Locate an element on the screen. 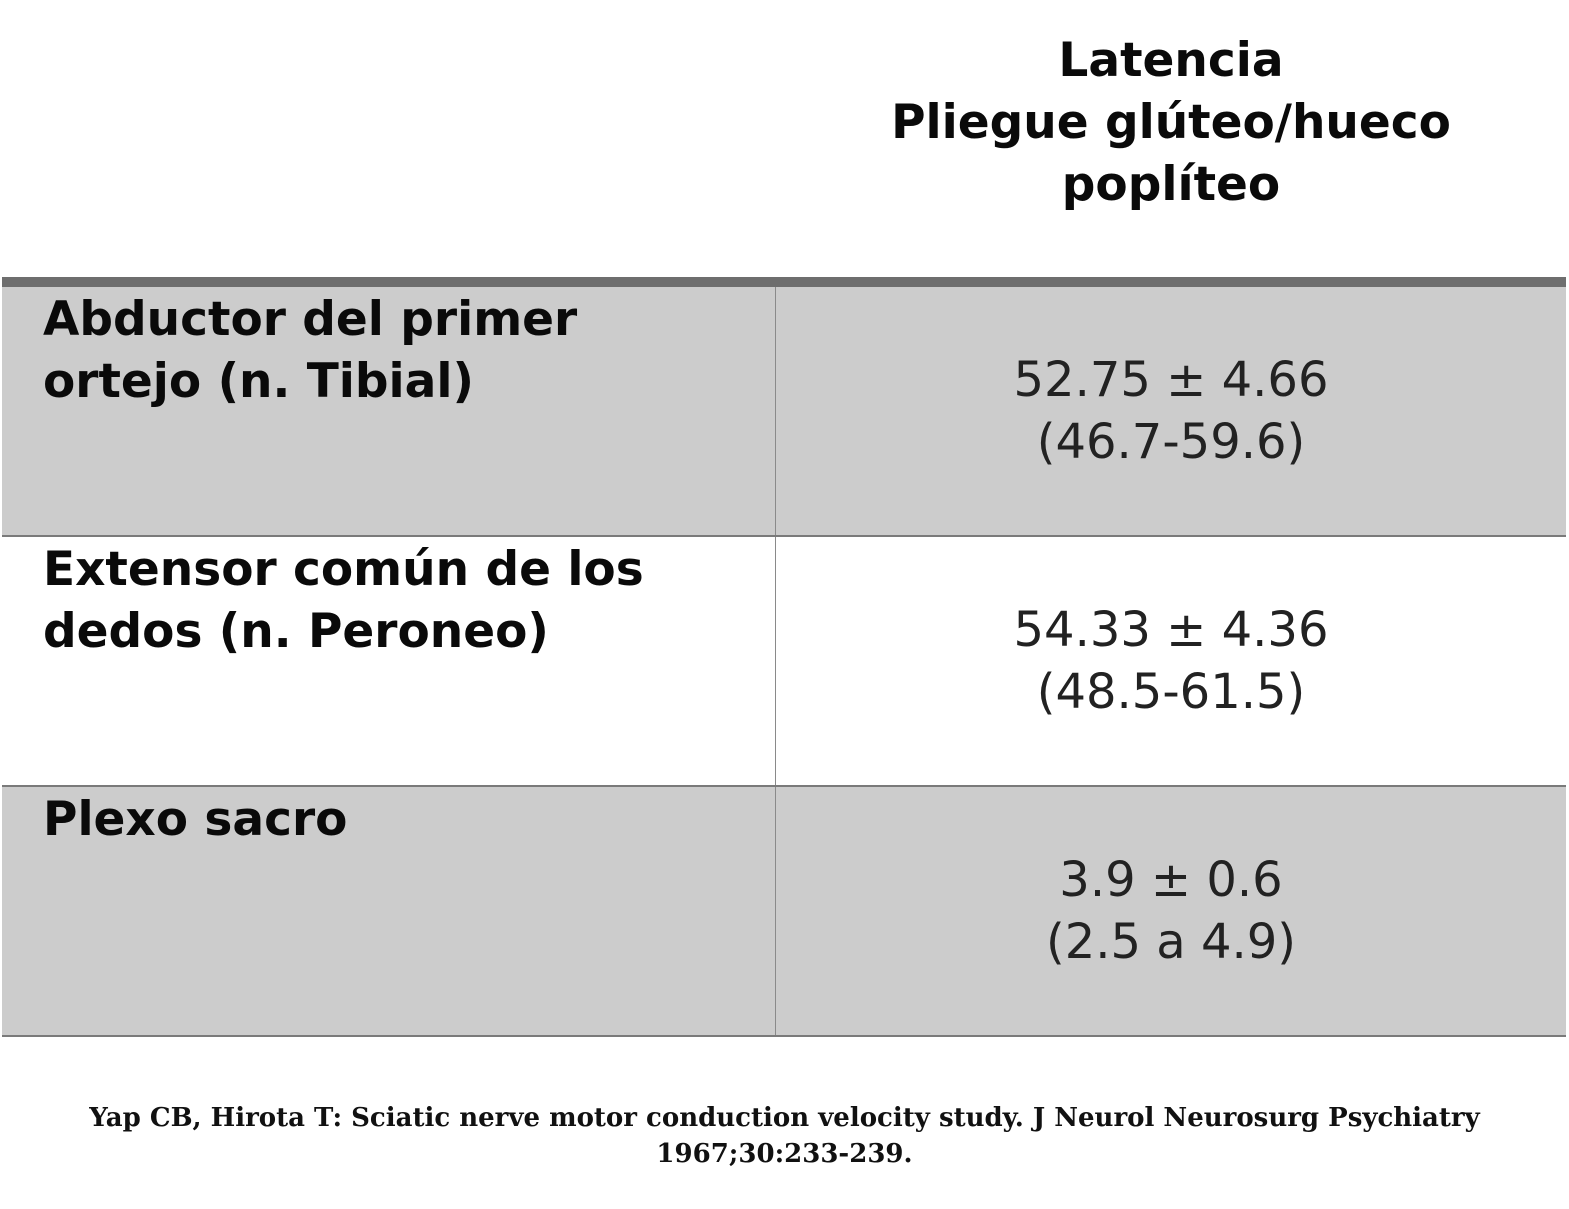 The image size is (1569, 1209). row-value-mean: 3.9 ± 0.6 is located at coordinates (1171, 880).